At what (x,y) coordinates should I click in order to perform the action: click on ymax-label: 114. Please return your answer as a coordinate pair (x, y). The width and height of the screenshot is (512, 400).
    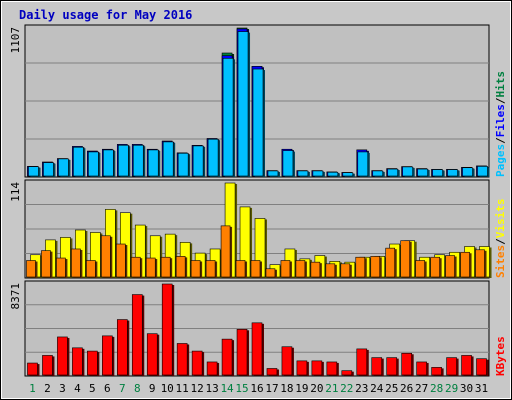
    Looking at the image, I should click on (15, 192).